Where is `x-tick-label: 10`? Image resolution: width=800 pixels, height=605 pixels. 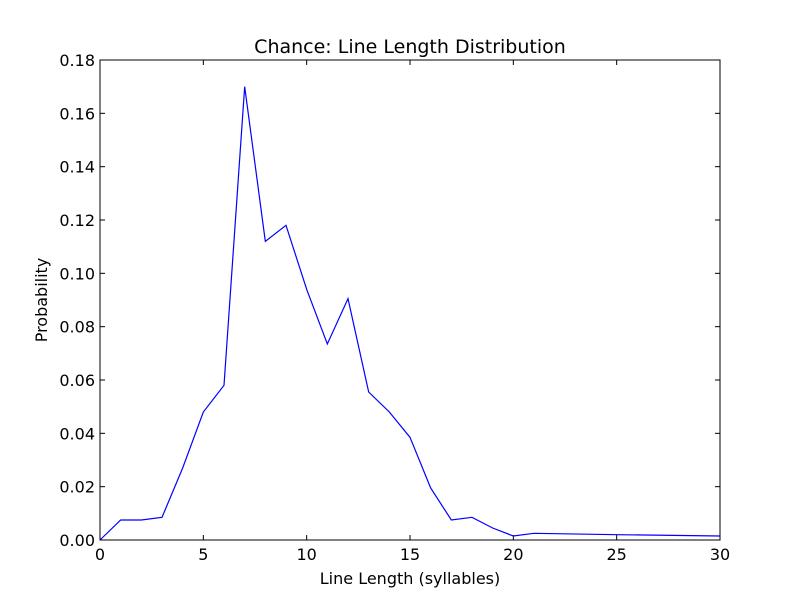 x-tick-label: 10 is located at coordinates (306, 554).